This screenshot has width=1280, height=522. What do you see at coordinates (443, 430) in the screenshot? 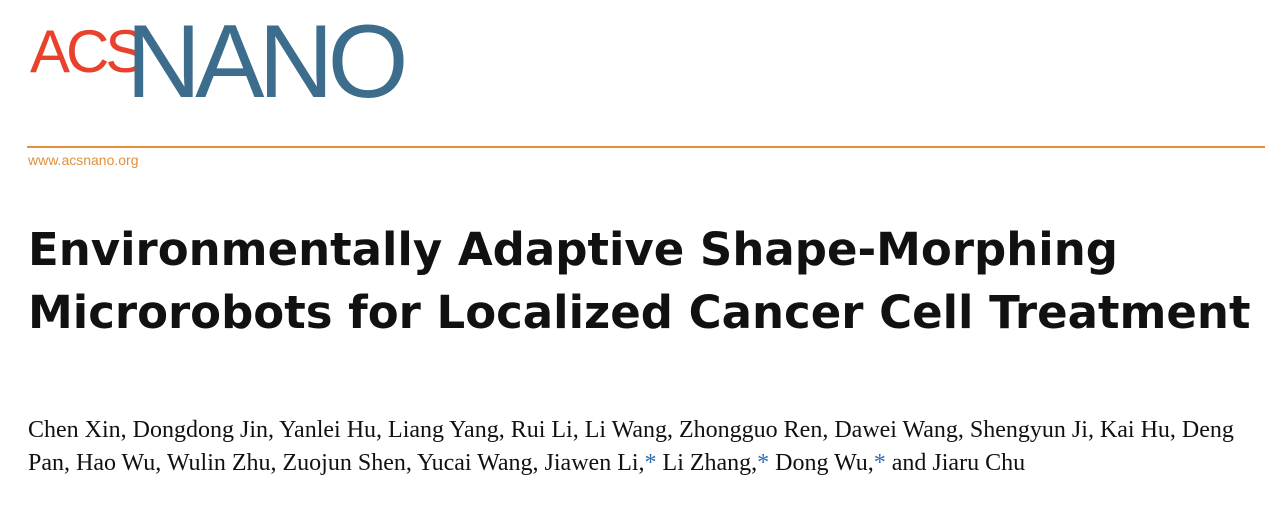
I see `author-name: Liang Yang` at bounding box center [443, 430].